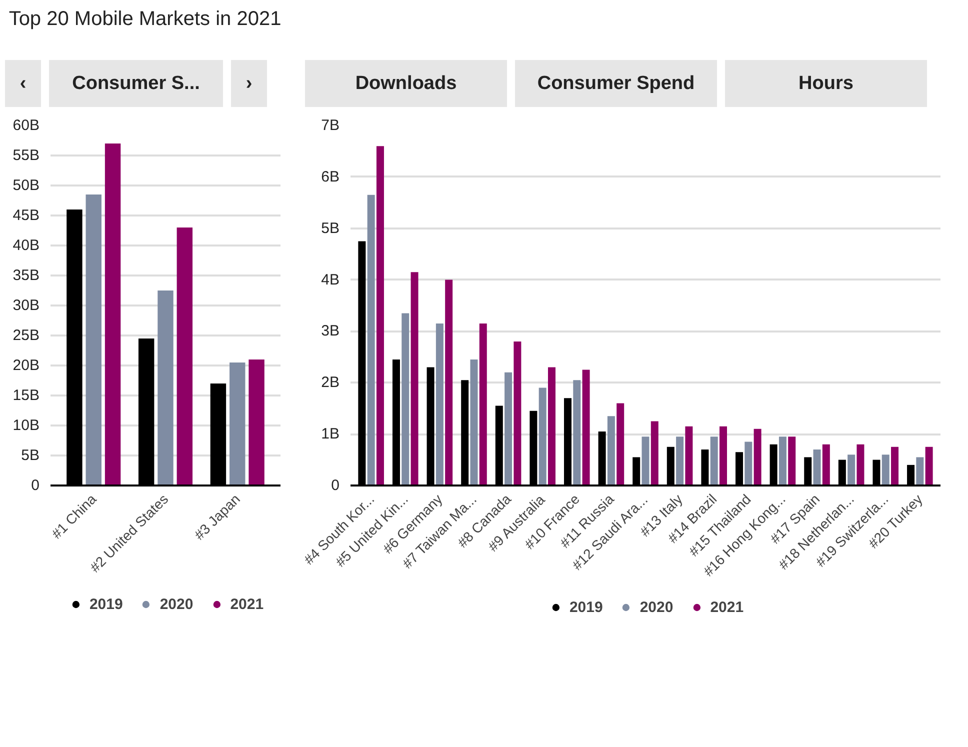  I want to click on y-tick-label: 7B, so click(330, 125).